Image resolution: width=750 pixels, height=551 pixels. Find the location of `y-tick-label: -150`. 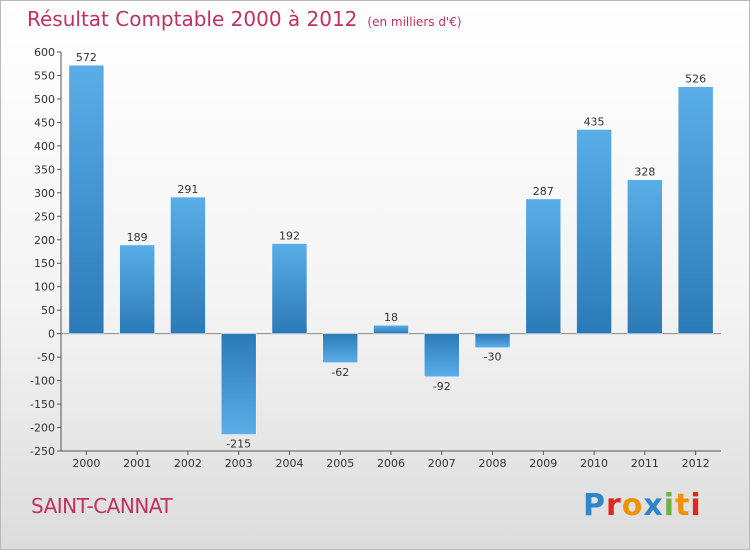

y-tick-label: -150 is located at coordinates (42, 404).